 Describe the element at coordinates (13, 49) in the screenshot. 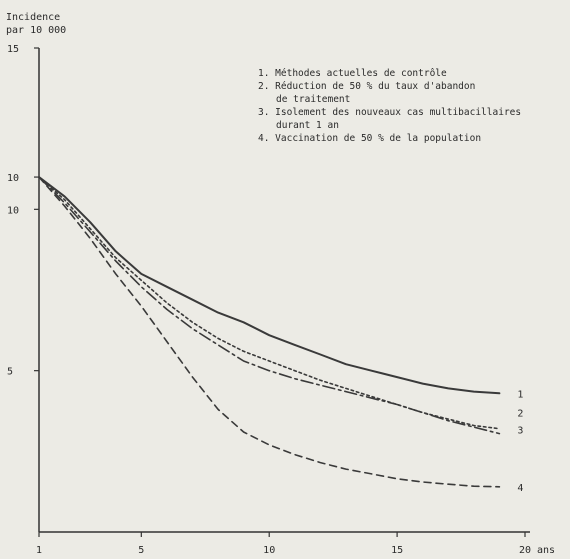

I see `y-tick-label: 15` at that location.